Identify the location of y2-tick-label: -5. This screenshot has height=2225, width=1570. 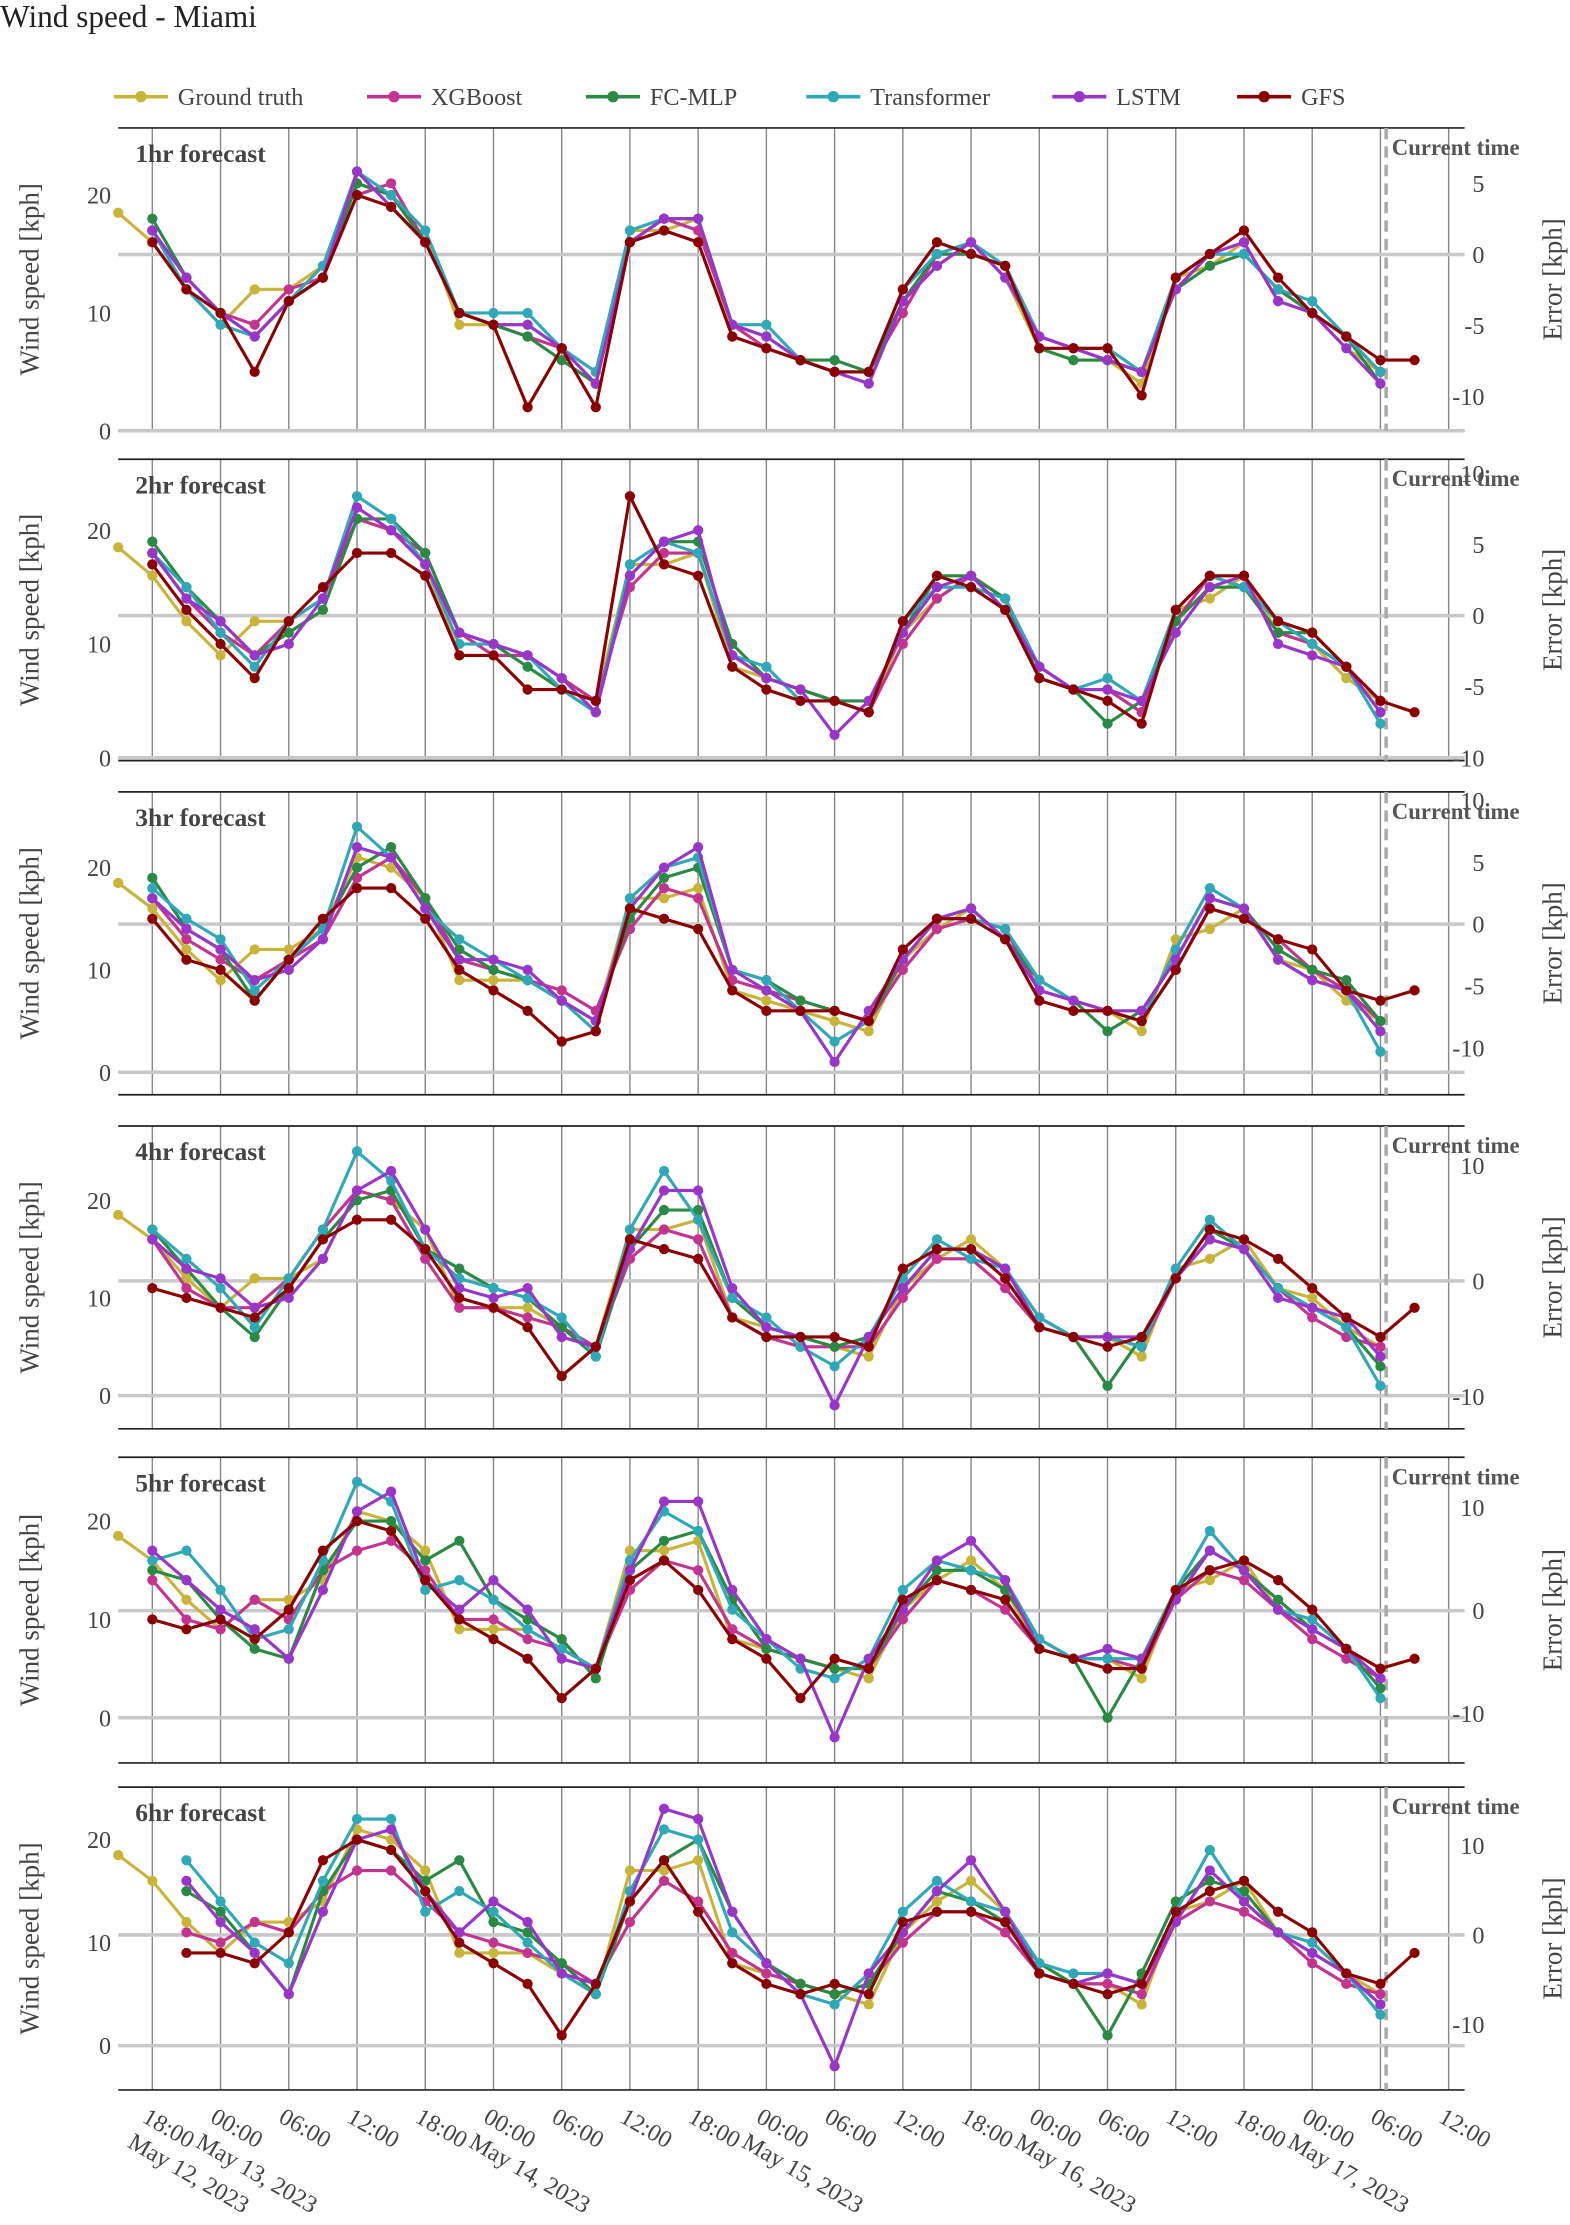
(1474, 326).